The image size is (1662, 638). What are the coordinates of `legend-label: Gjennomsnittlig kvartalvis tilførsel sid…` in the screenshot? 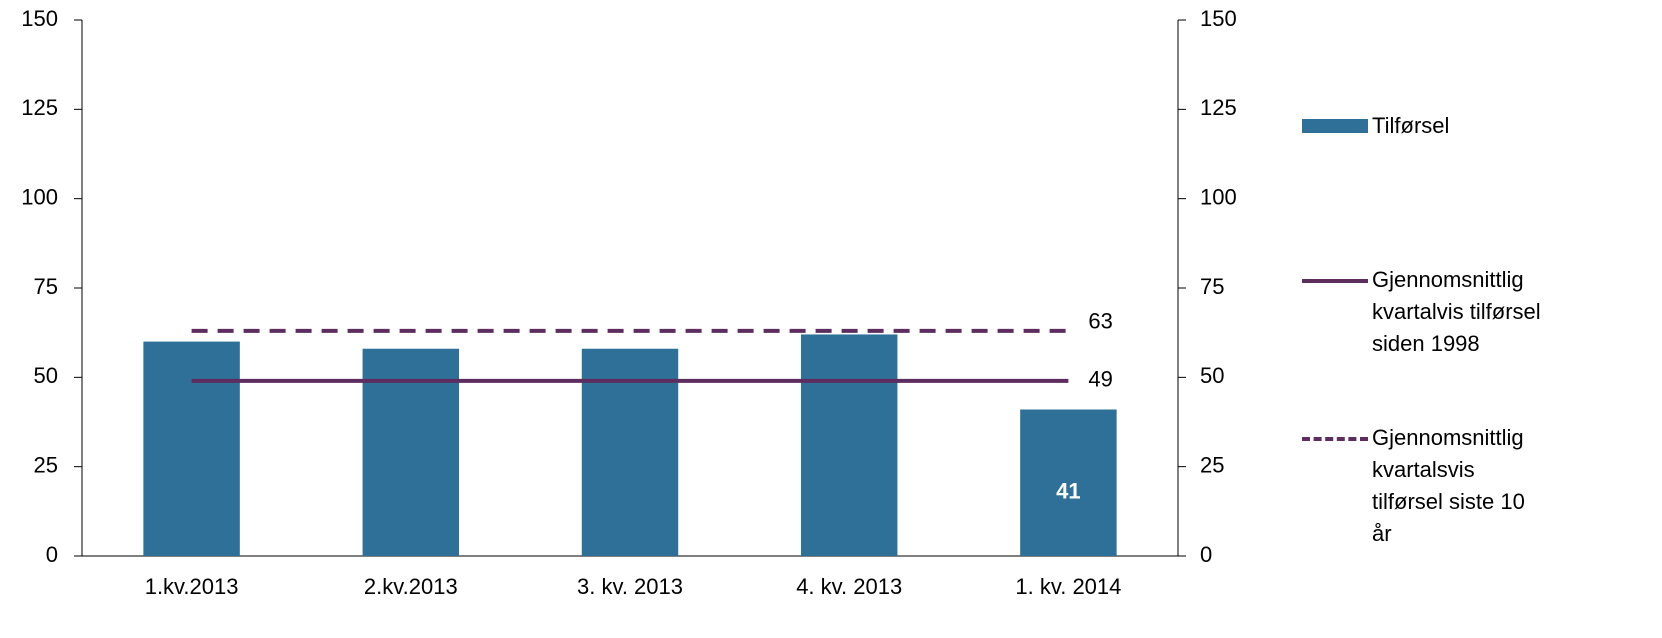 It's located at (1456, 311).